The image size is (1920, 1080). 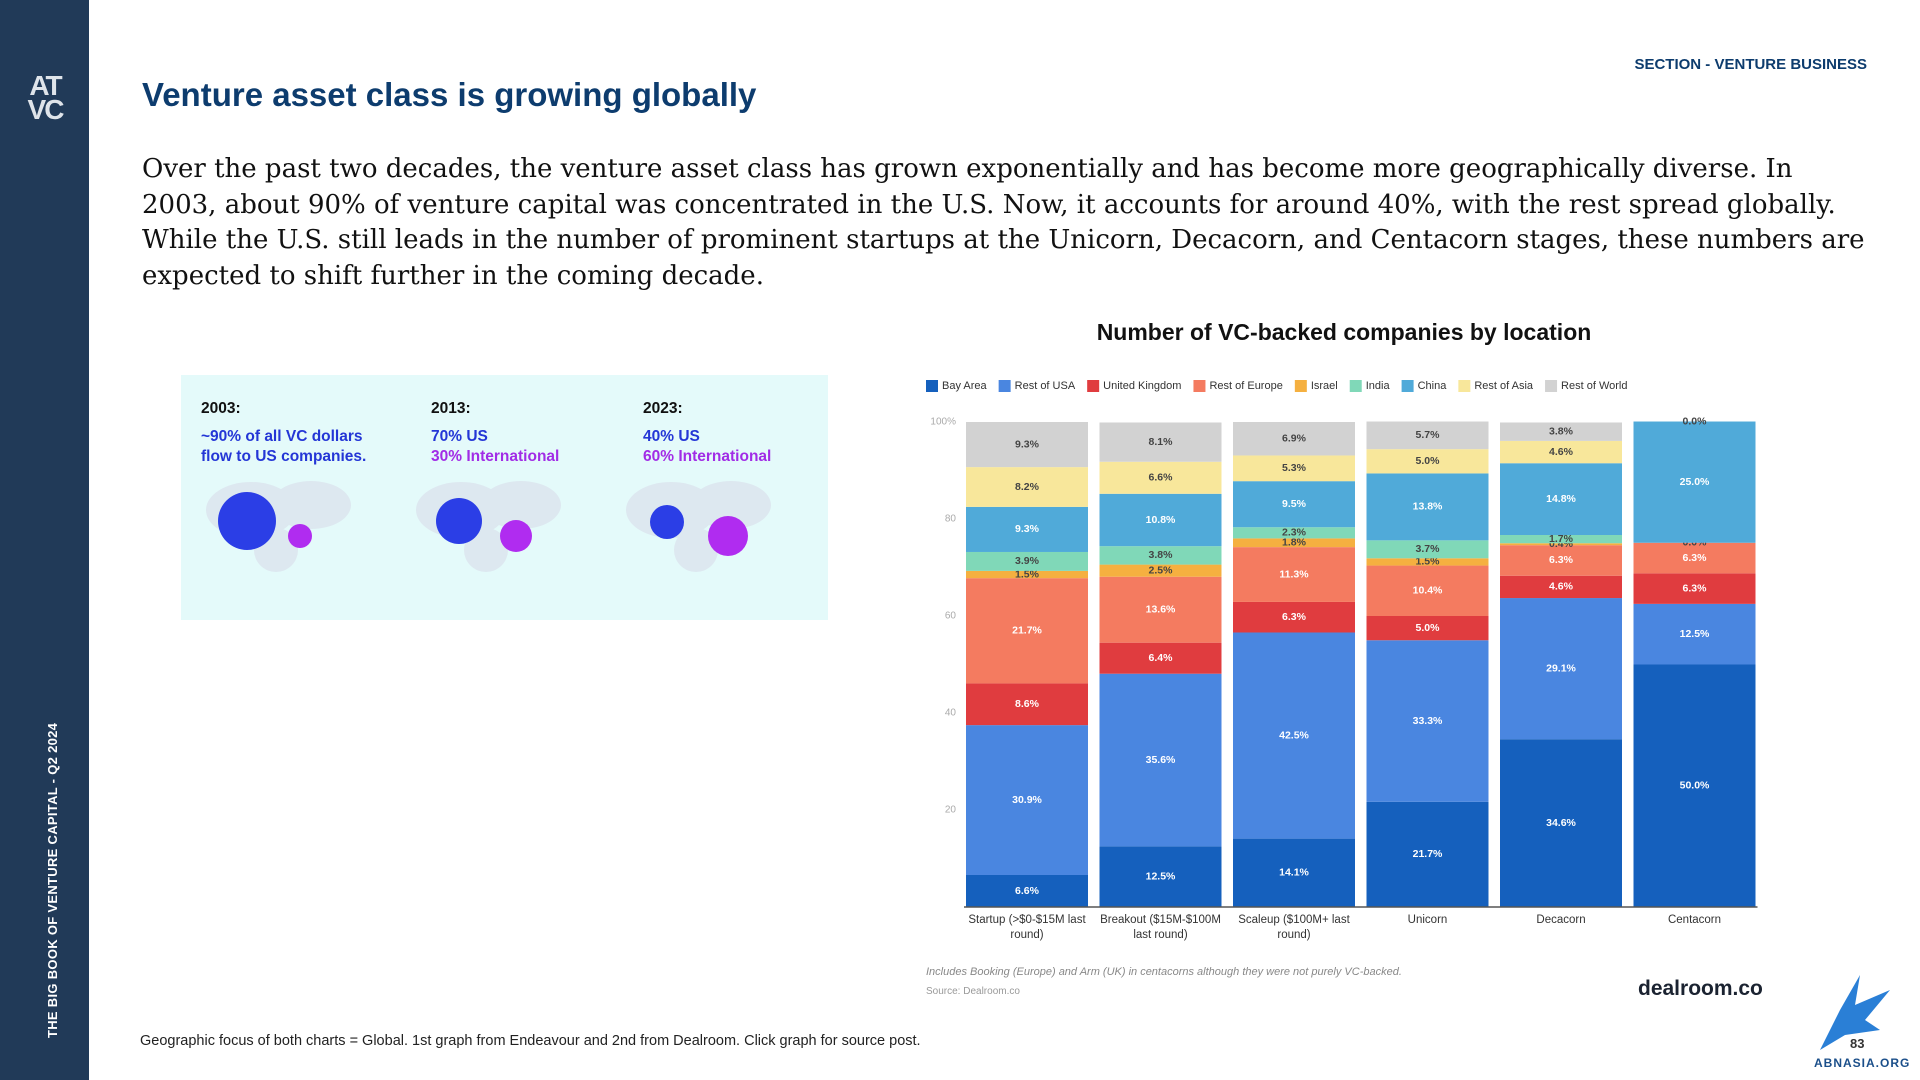 What do you see at coordinates (1857, 1043) in the screenshot?
I see `page-number: 83` at bounding box center [1857, 1043].